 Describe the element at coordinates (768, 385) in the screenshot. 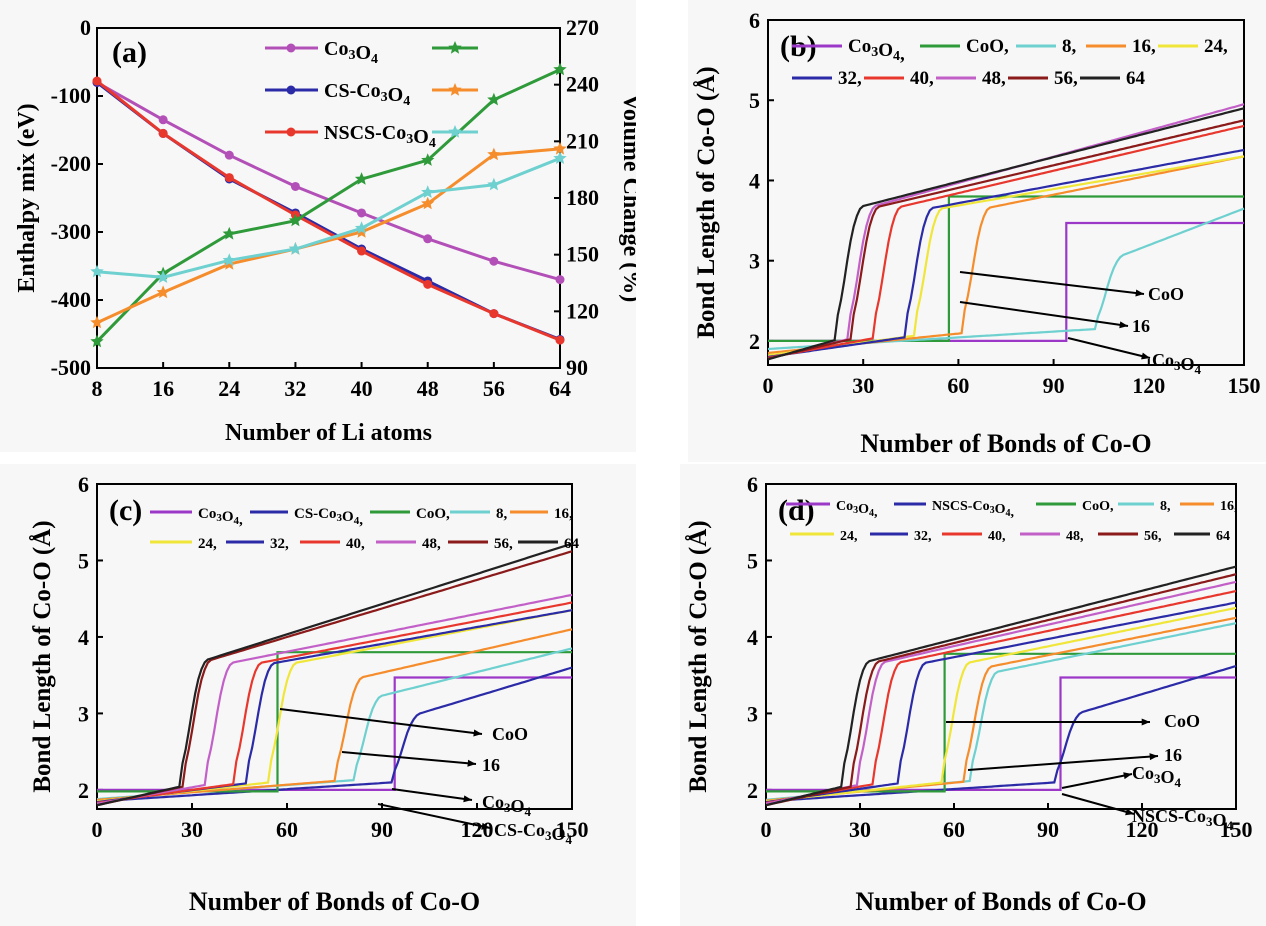

I see `x-tick-label: 0` at that location.